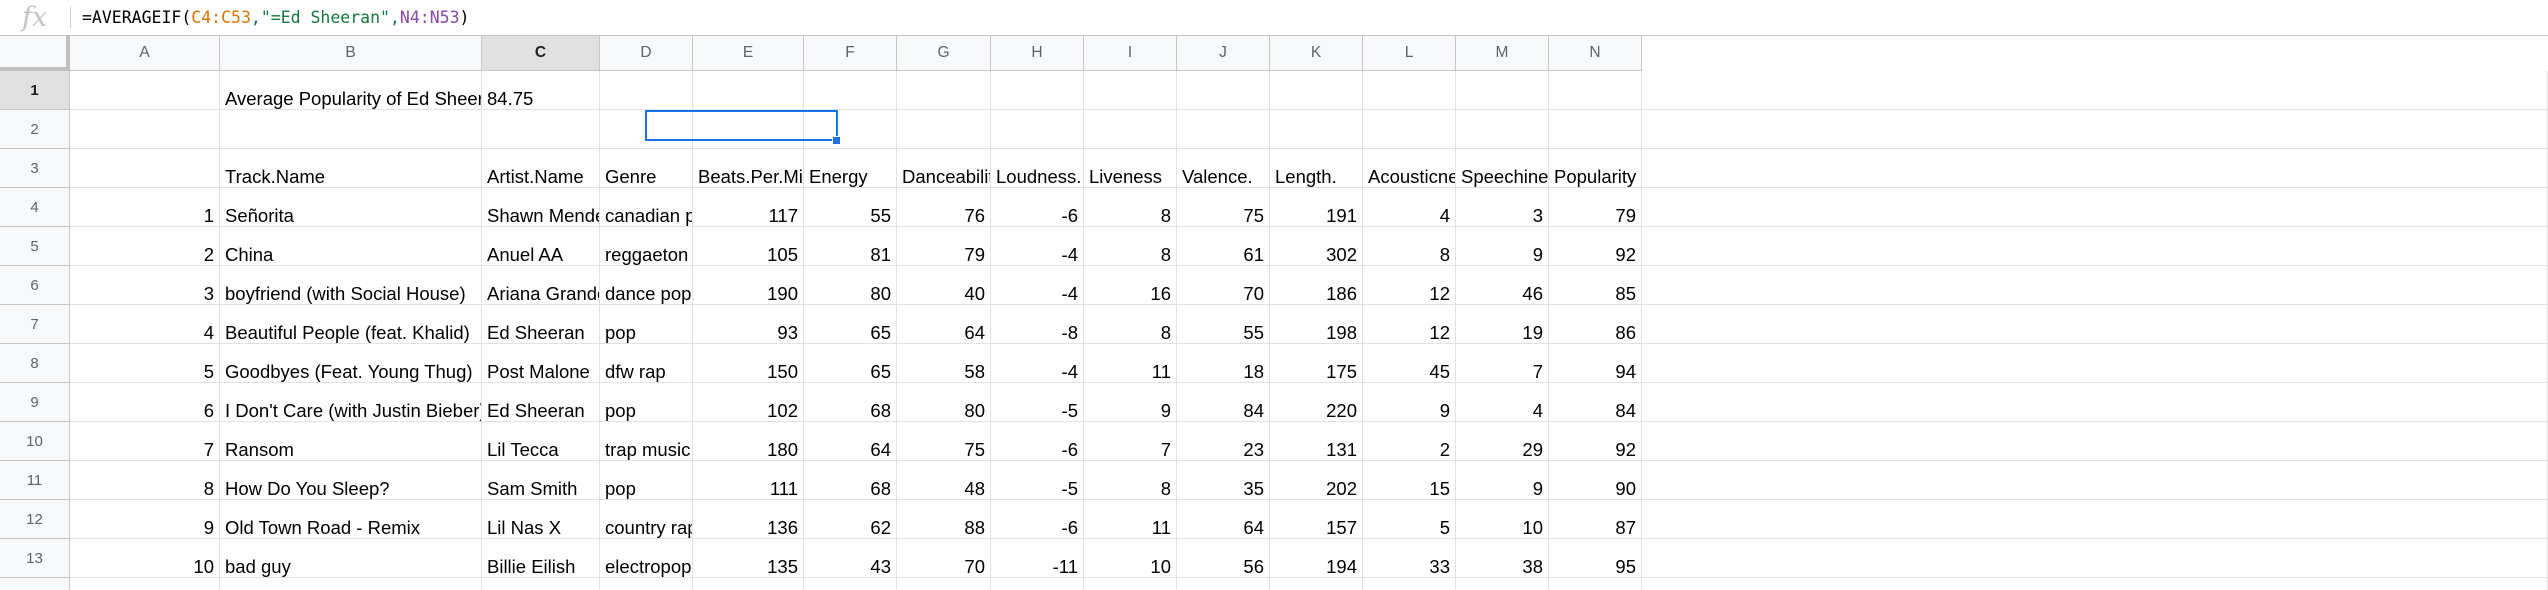 This screenshot has width=2548, height=590. What do you see at coordinates (748, 168) in the screenshot?
I see `table-header-cell: Beats.Per.Minute` at bounding box center [748, 168].